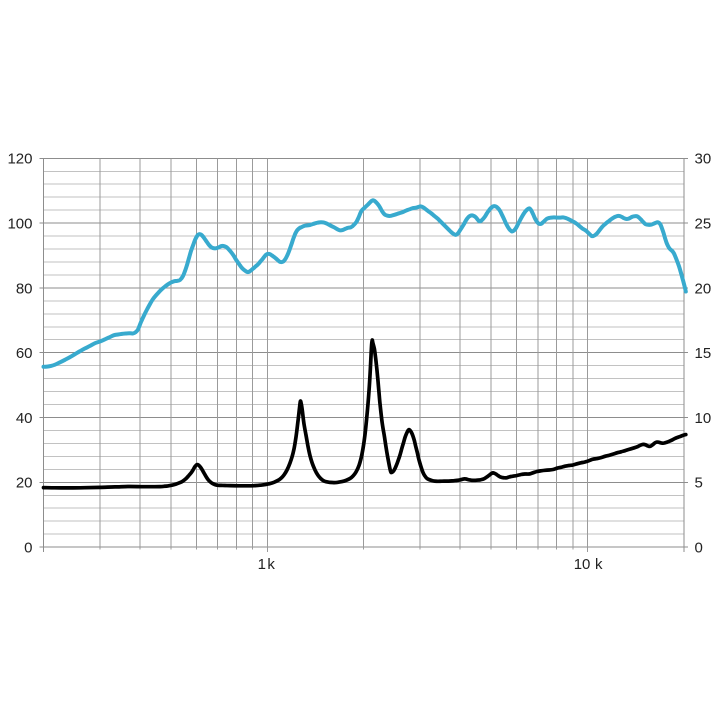 The height and width of the screenshot is (720, 720). Describe the element at coordinates (19, 159) in the screenshot. I see `svg-text: 120` at that location.